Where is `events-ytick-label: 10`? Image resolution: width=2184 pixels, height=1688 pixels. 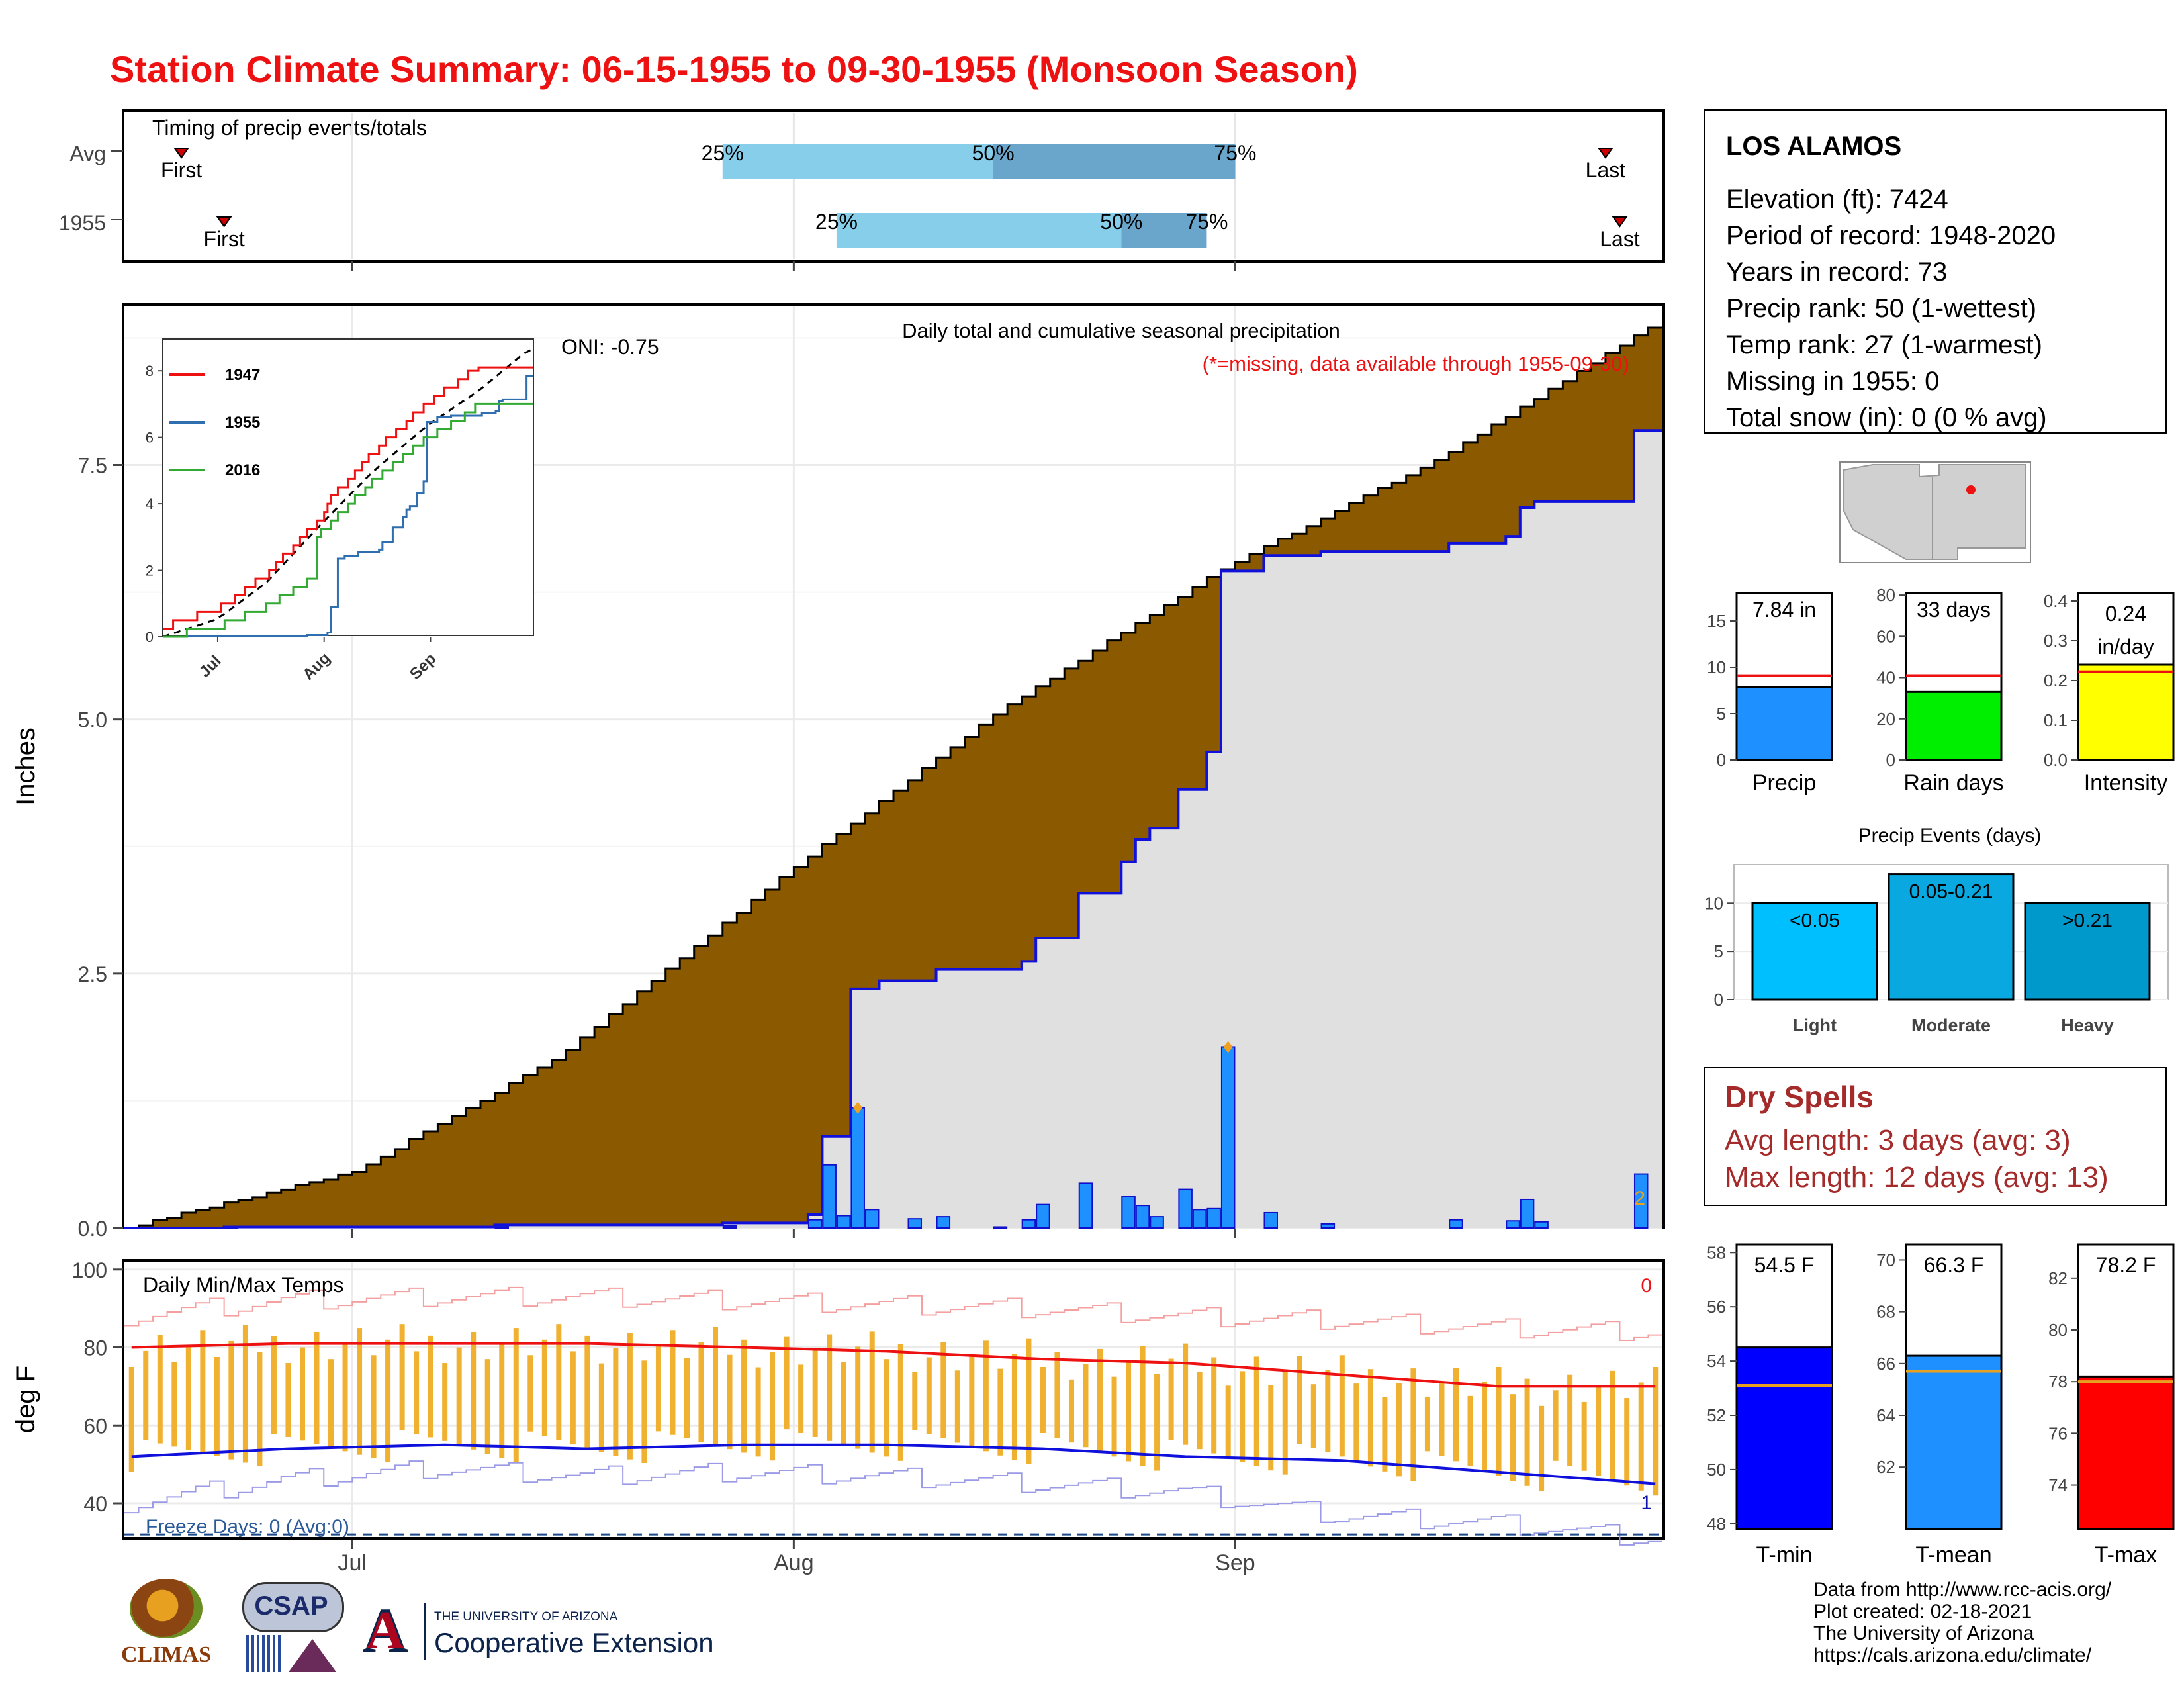 events-ytick-label: 10 is located at coordinates (1713, 903).